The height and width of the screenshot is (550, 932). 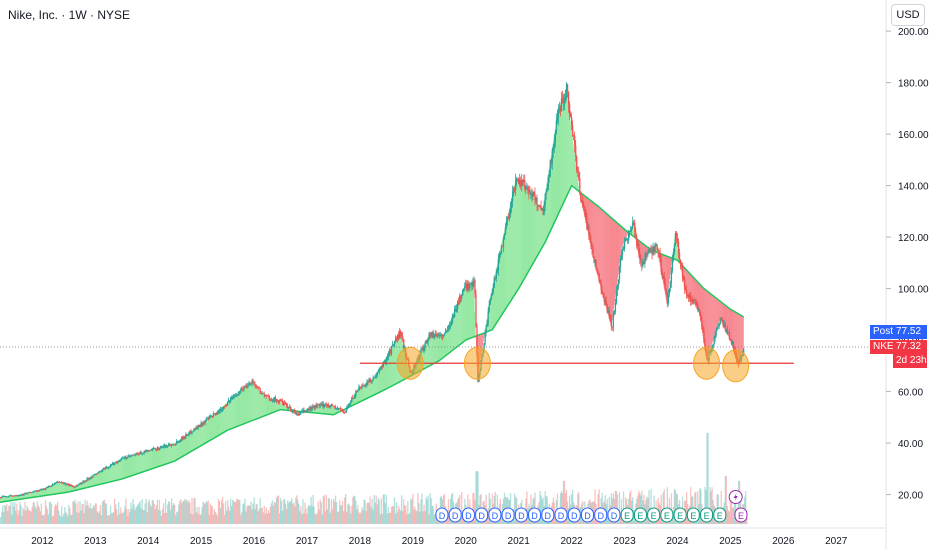 I want to click on earnings-marker: E, so click(x=654, y=515).